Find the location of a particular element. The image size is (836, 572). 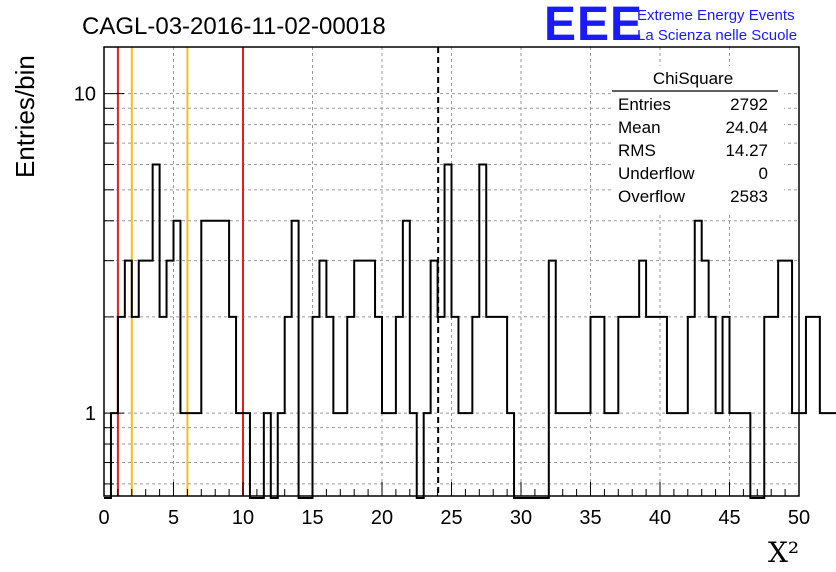

y-tick-label: 1 is located at coordinates (90, 414).